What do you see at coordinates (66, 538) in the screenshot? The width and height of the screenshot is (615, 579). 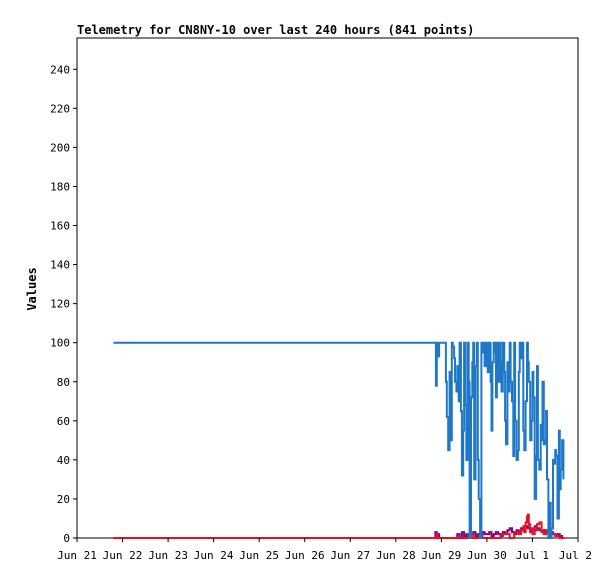 I see `y-tick-label: 0` at bounding box center [66, 538].